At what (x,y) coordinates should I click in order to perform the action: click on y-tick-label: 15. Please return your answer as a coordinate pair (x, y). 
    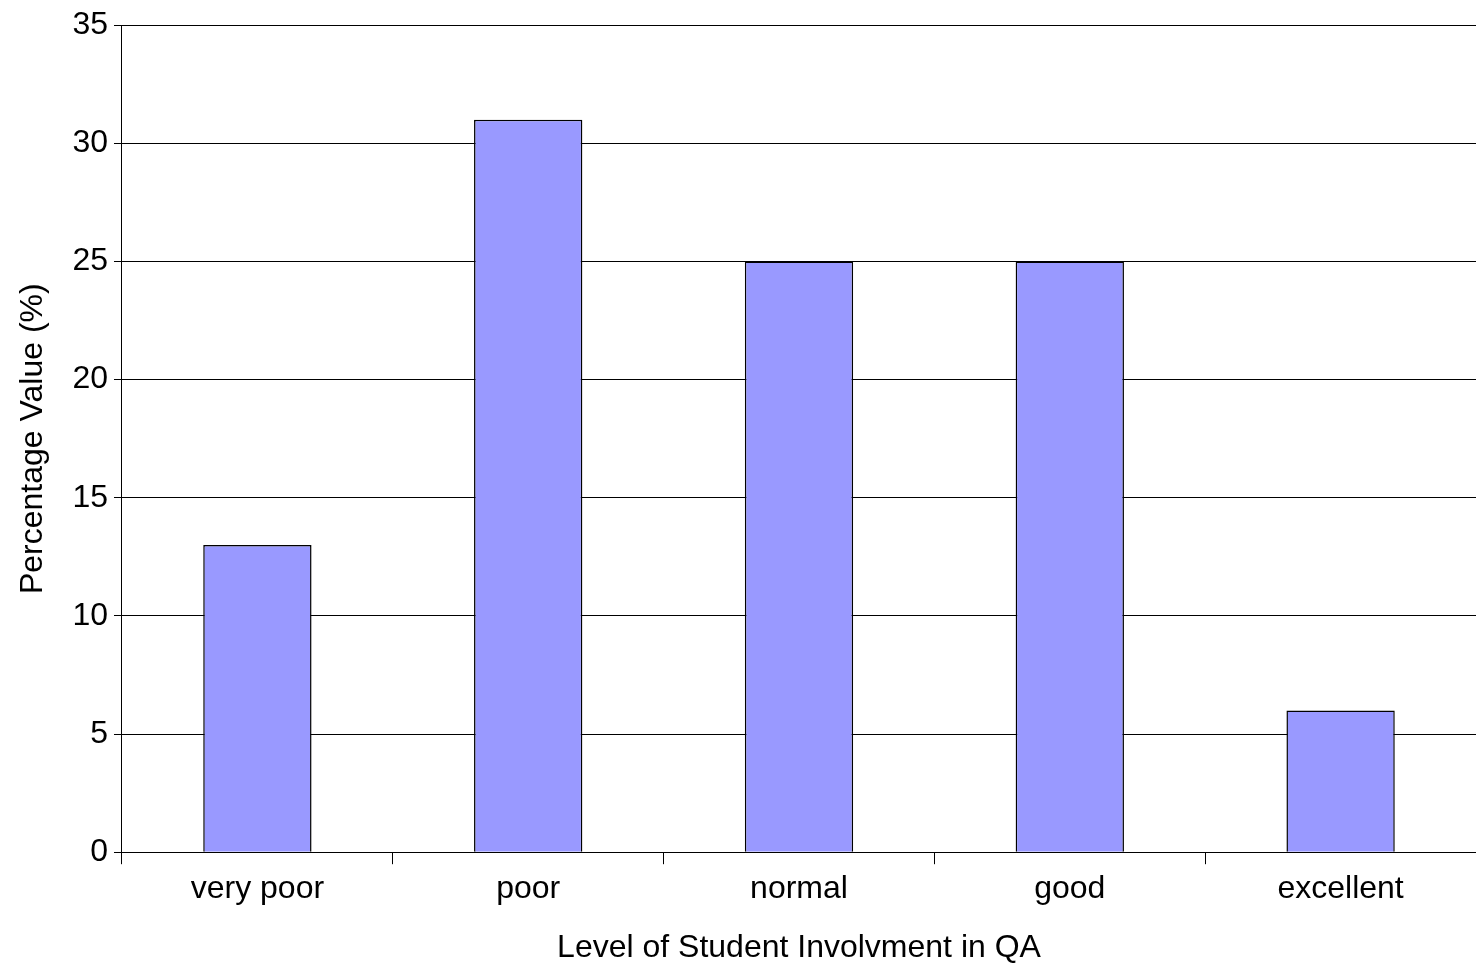
    Looking at the image, I should click on (90, 495).